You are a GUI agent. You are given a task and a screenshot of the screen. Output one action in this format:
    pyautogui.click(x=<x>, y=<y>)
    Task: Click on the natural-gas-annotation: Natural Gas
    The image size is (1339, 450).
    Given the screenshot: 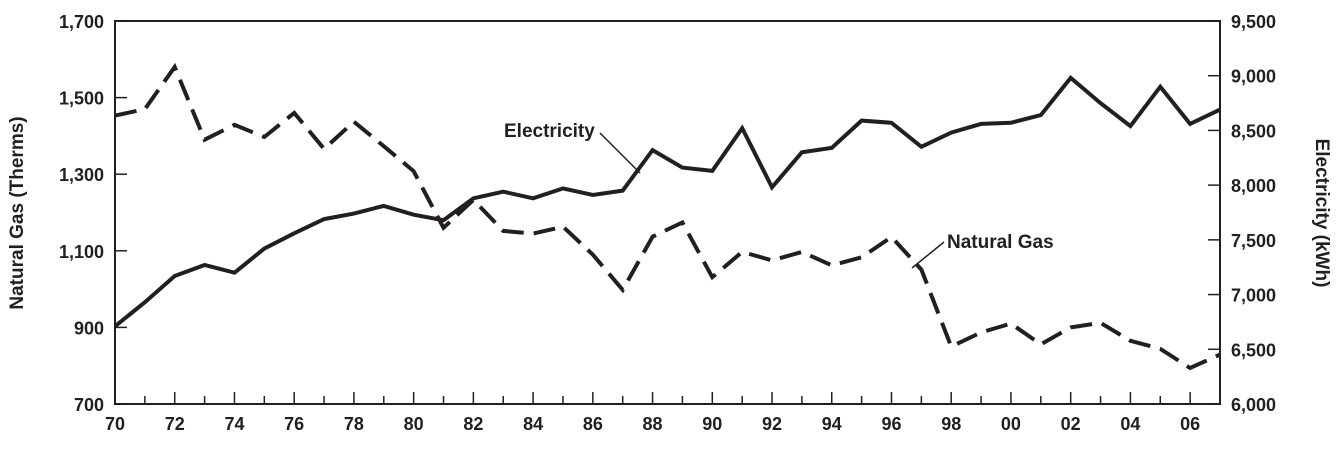 What is the action you would take?
    pyautogui.click(x=1000, y=242)
    